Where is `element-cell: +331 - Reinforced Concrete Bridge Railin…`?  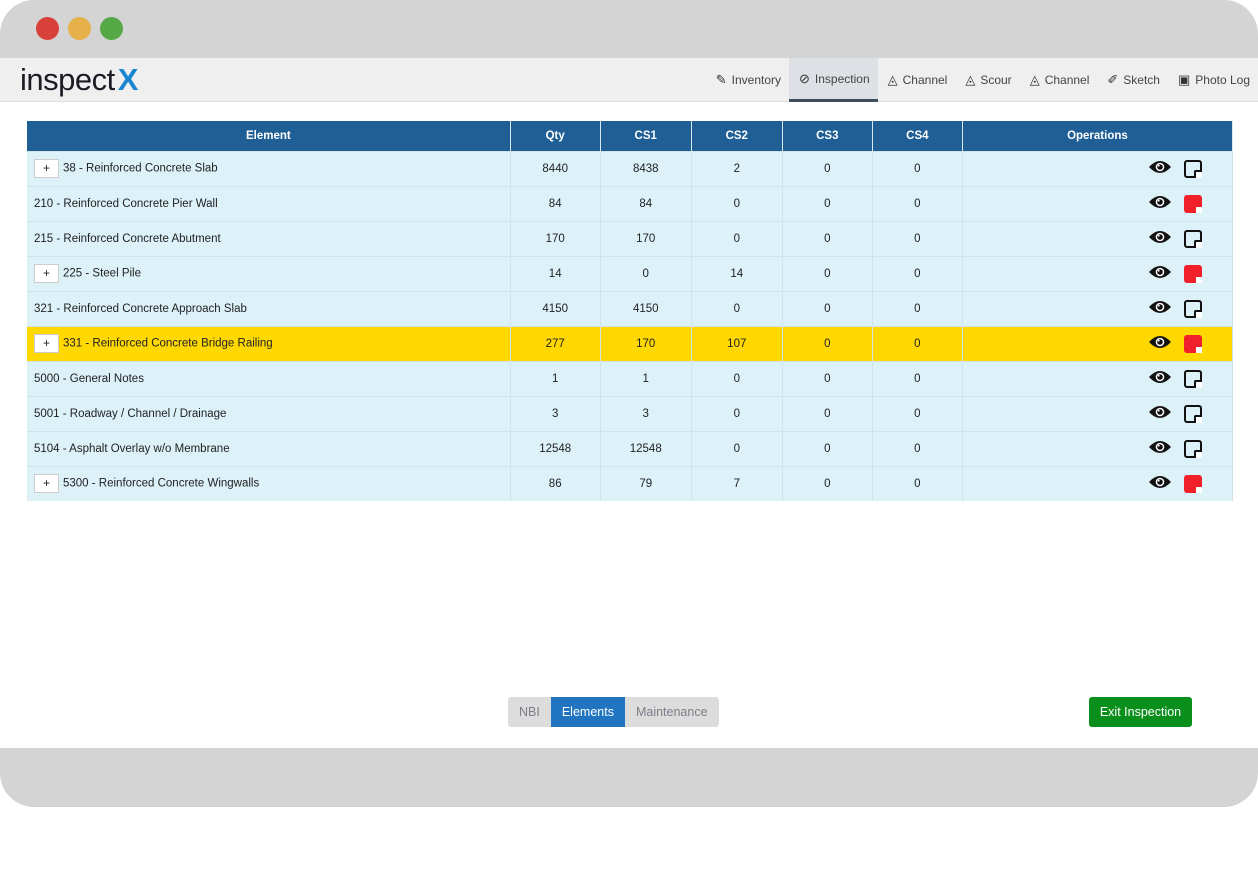 element-cell: +331 - Reinforced Concrete Bridge Railin… is located at coordinates (269, 343).